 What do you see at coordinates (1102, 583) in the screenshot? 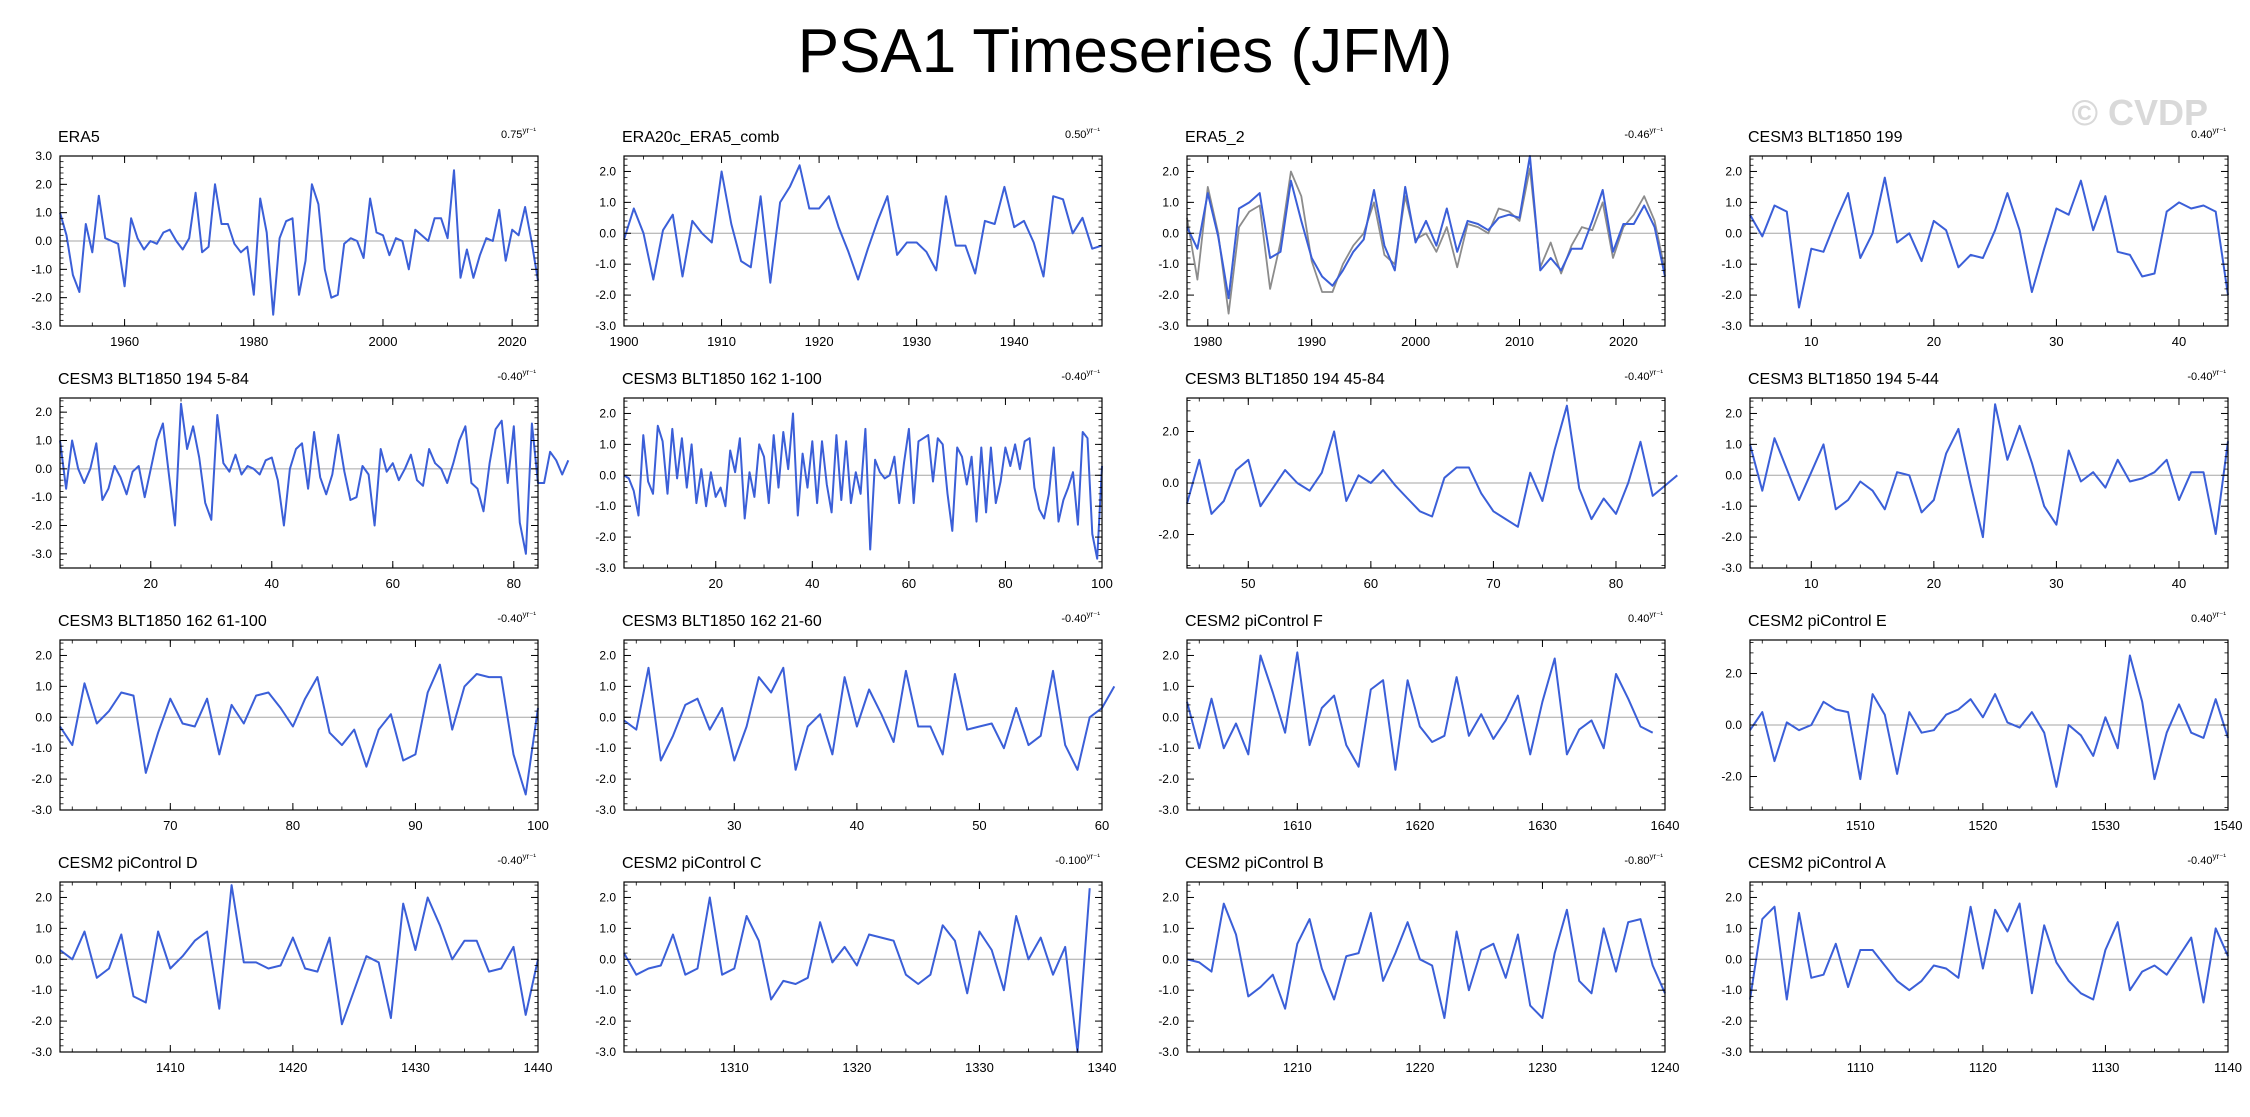
I see `x-tick-label: 100` at bounding box center [1102, 583].